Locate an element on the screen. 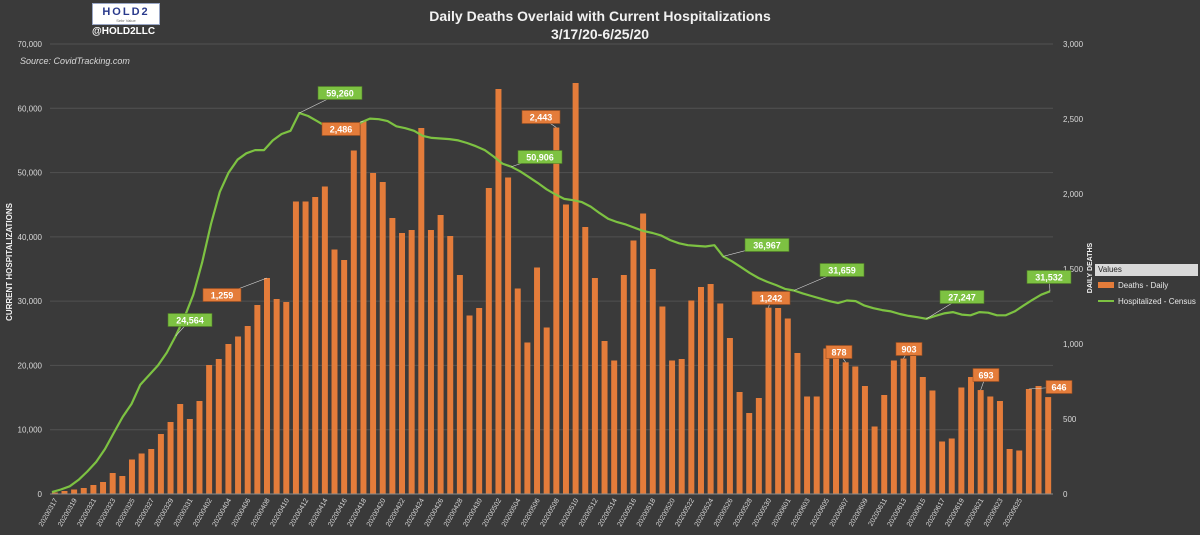 This screenshot has width=1200, height=535. hospitalized-callout-label: 50,906 is located at coordinates (540, 158).